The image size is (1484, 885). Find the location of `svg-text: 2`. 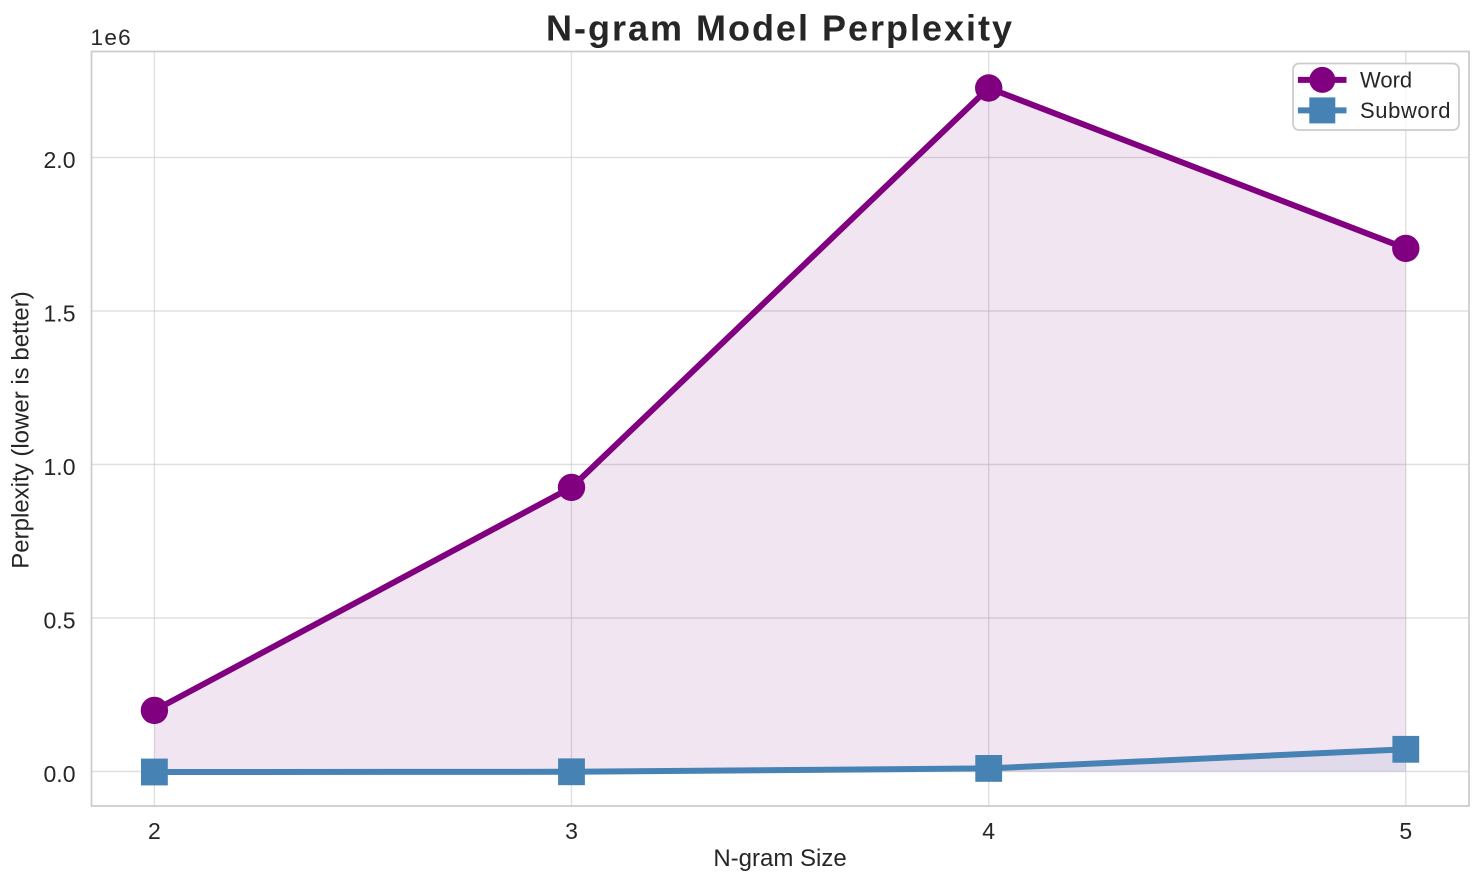

svg-text: 2 is located at coordinates (154, 831).